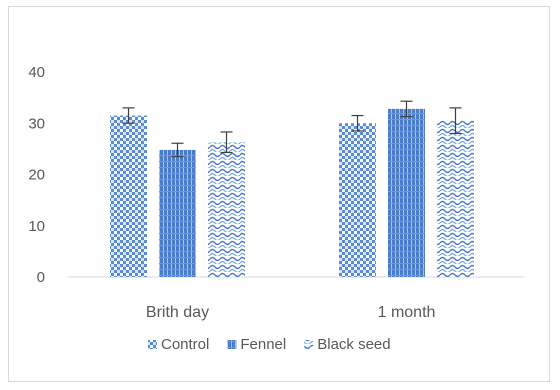 This screenshot has height=390, width=560. I want to click on legend-label: Fennel, so click(263, 344).